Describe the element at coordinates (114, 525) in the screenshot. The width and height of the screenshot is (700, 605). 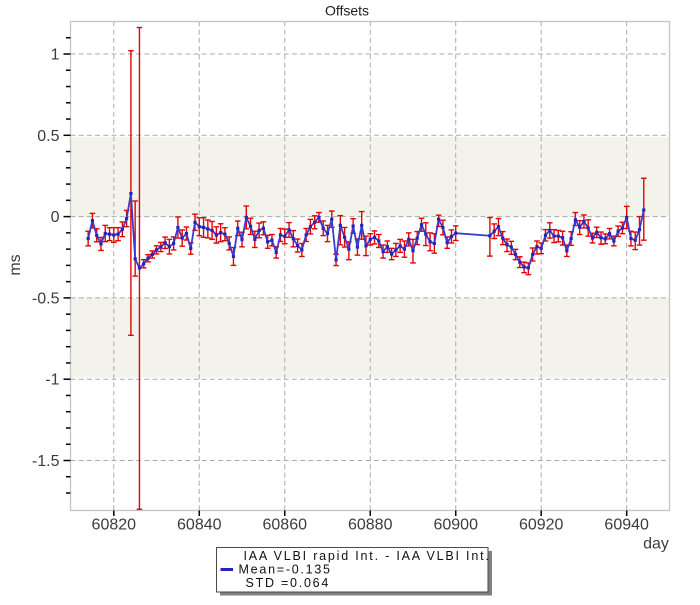
I see `svg-text: 60820` at that location.